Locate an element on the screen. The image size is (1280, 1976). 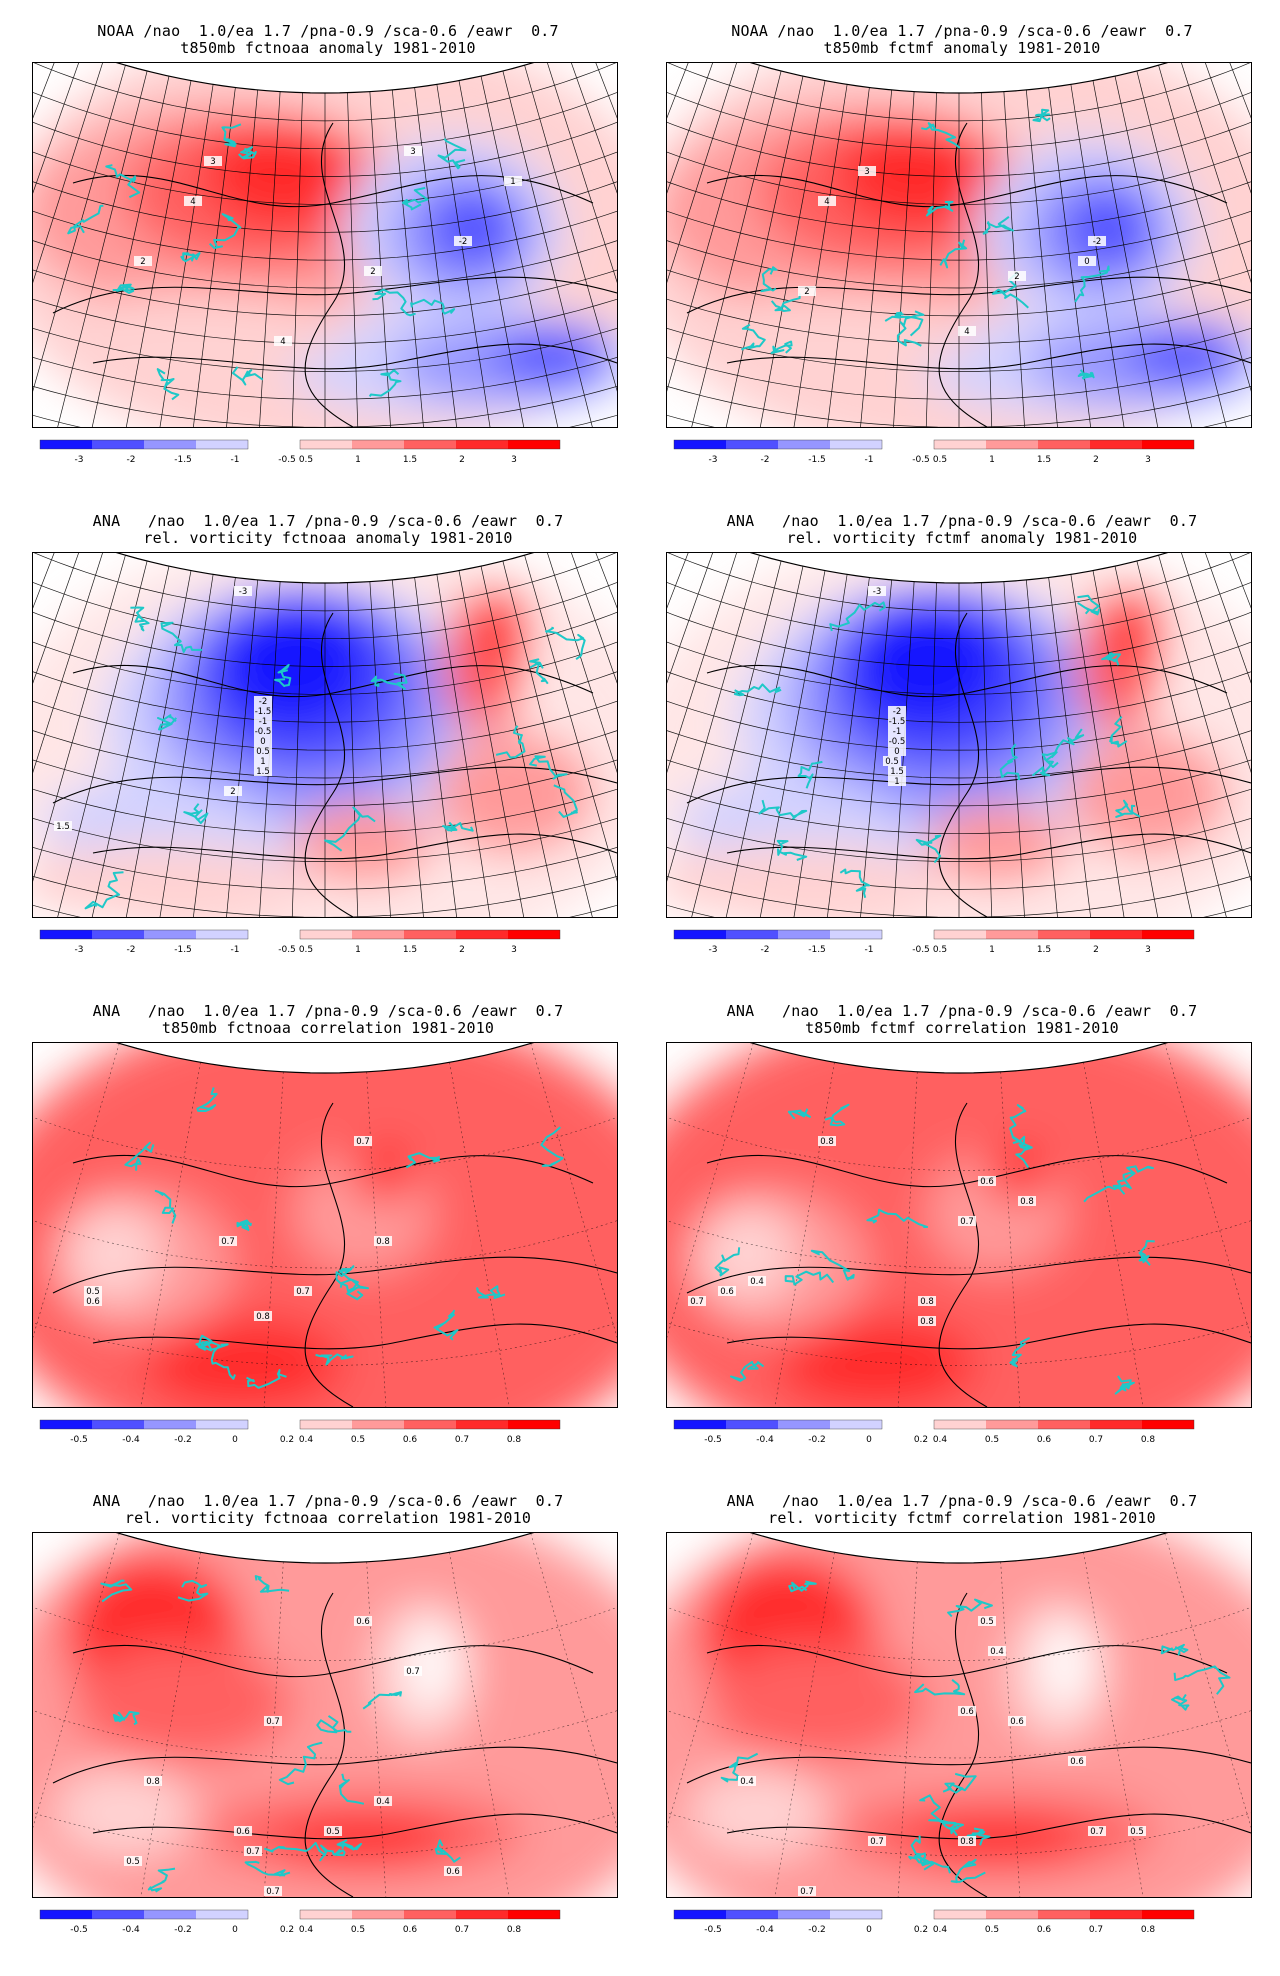
colorbar-tick-label: -2 is located at coordinates (765, 460).